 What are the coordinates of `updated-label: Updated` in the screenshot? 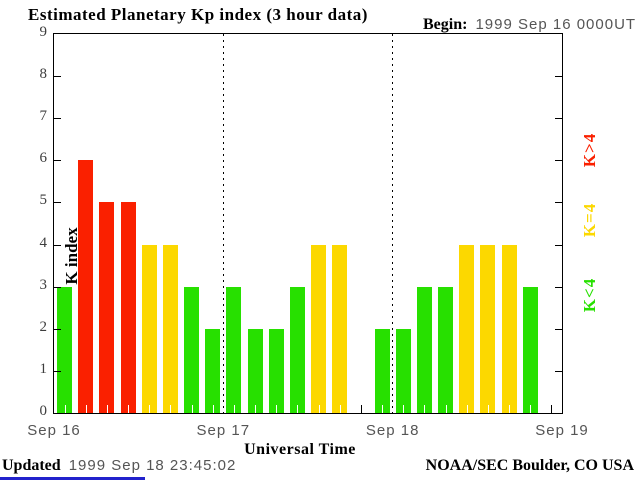 It's located at (31, 465).